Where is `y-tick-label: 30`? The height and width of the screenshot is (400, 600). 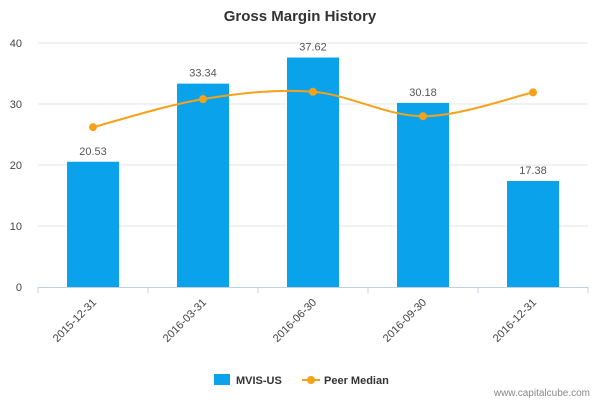 y-tick-label: 30 is located at coordinates (16, 105).